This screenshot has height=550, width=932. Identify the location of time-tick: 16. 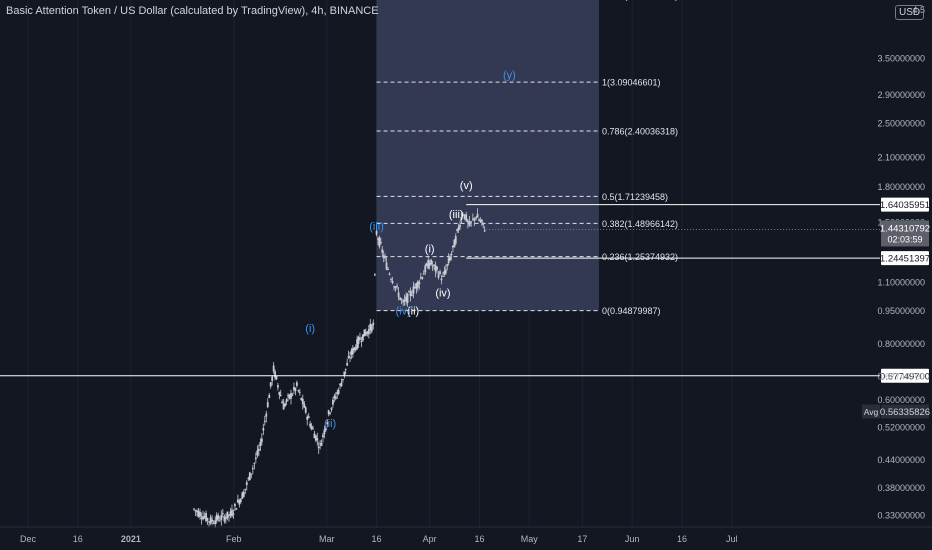
(479, 539).